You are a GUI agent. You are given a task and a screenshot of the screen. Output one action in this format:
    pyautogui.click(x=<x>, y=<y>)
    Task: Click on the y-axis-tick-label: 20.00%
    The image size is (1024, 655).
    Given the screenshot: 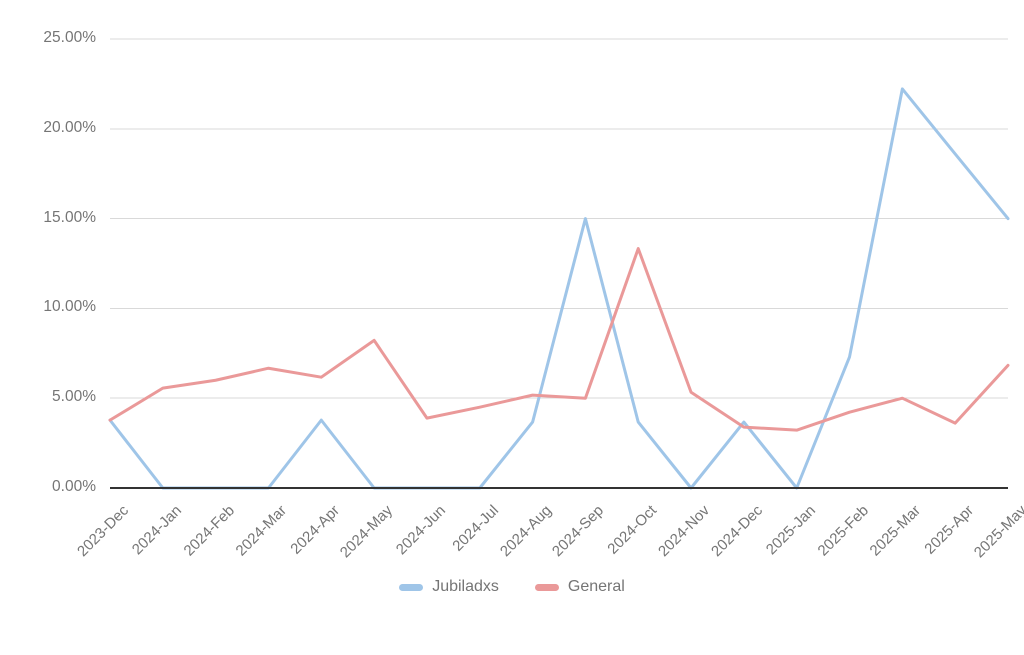 What is the action you would take?
    pyautogui.click(x=69, y=127)
    